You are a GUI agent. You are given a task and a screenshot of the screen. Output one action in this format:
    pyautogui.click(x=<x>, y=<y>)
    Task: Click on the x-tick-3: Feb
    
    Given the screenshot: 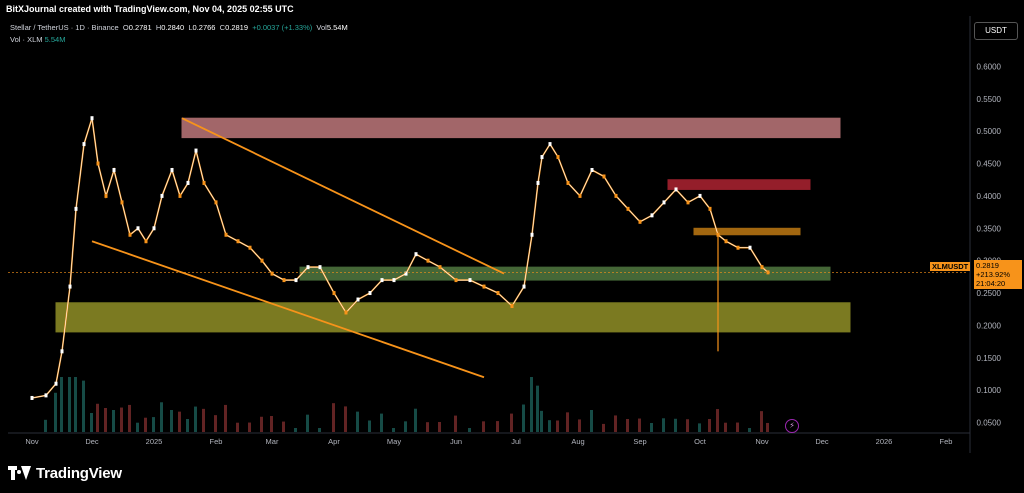 What is the action you would take?
    pyautogui.click(x=216, y=441)
    